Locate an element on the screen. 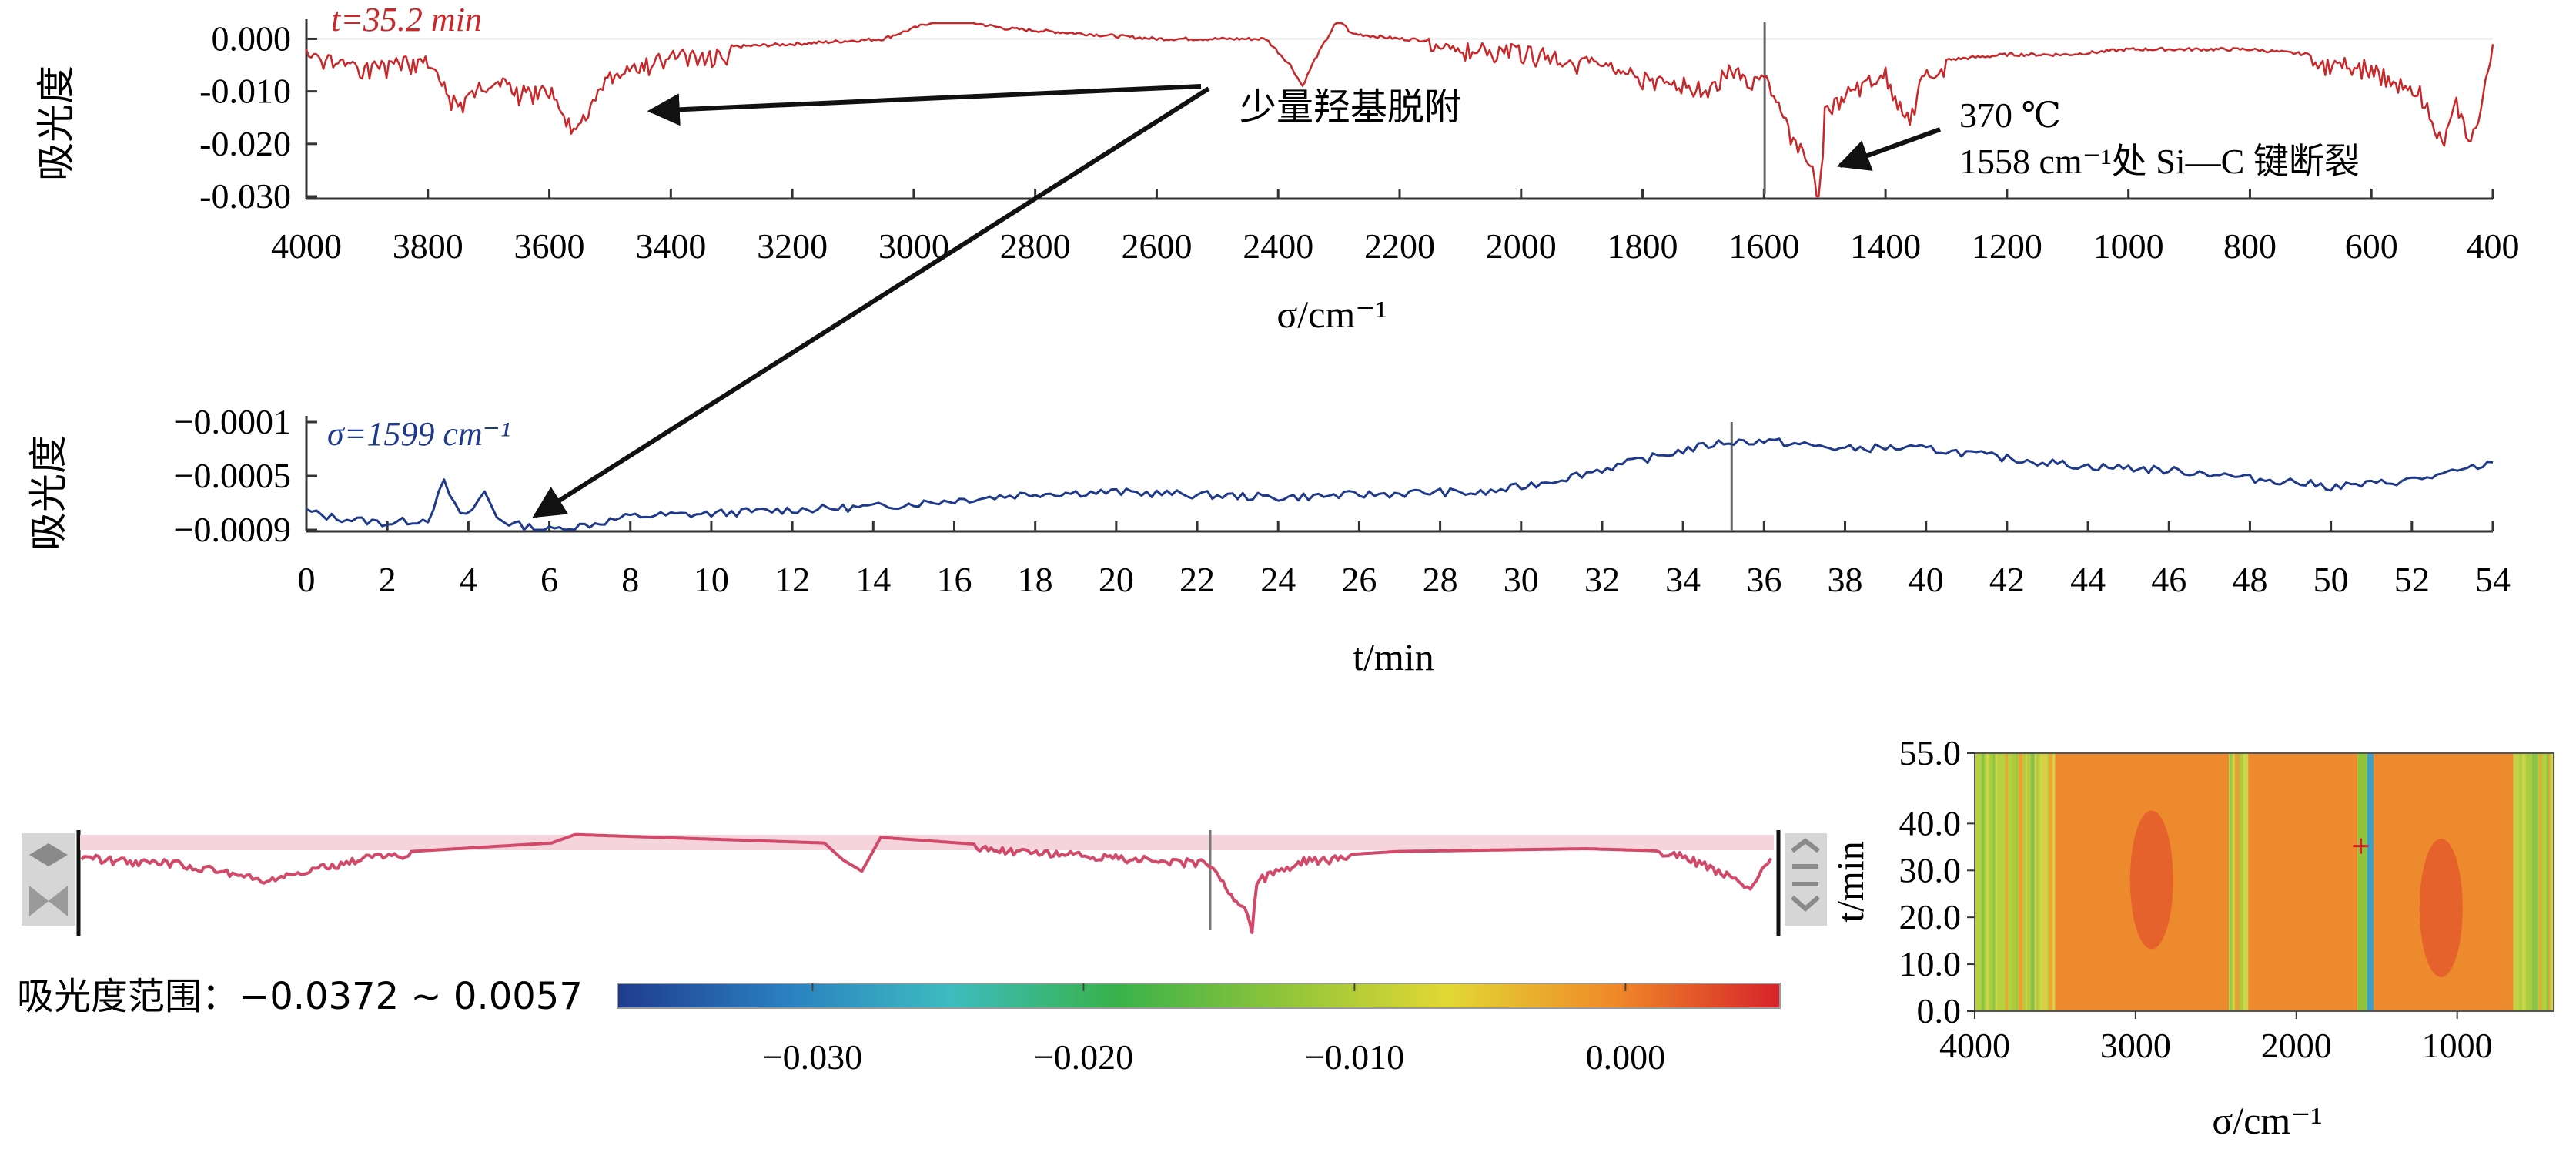 The width and height of the screenshot is (2576, 1149). annotation-si-c: 1558 cm⁻¹处 Si—C 键断裂 is located at coordinates (2159, 161).